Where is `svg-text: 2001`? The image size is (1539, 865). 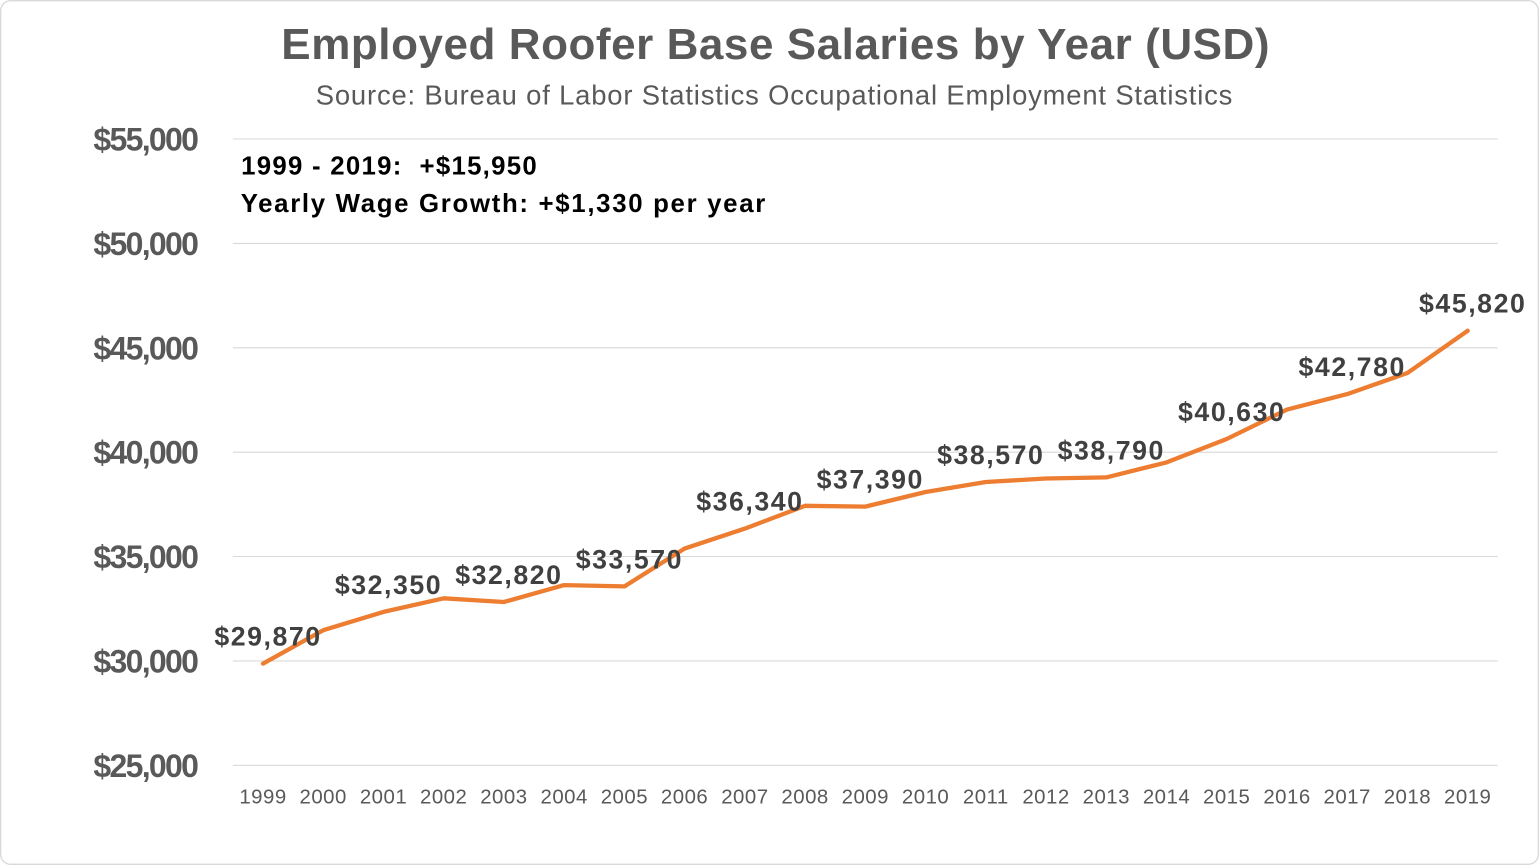 svg-text: 2001 is located at coordinates (383, 798).